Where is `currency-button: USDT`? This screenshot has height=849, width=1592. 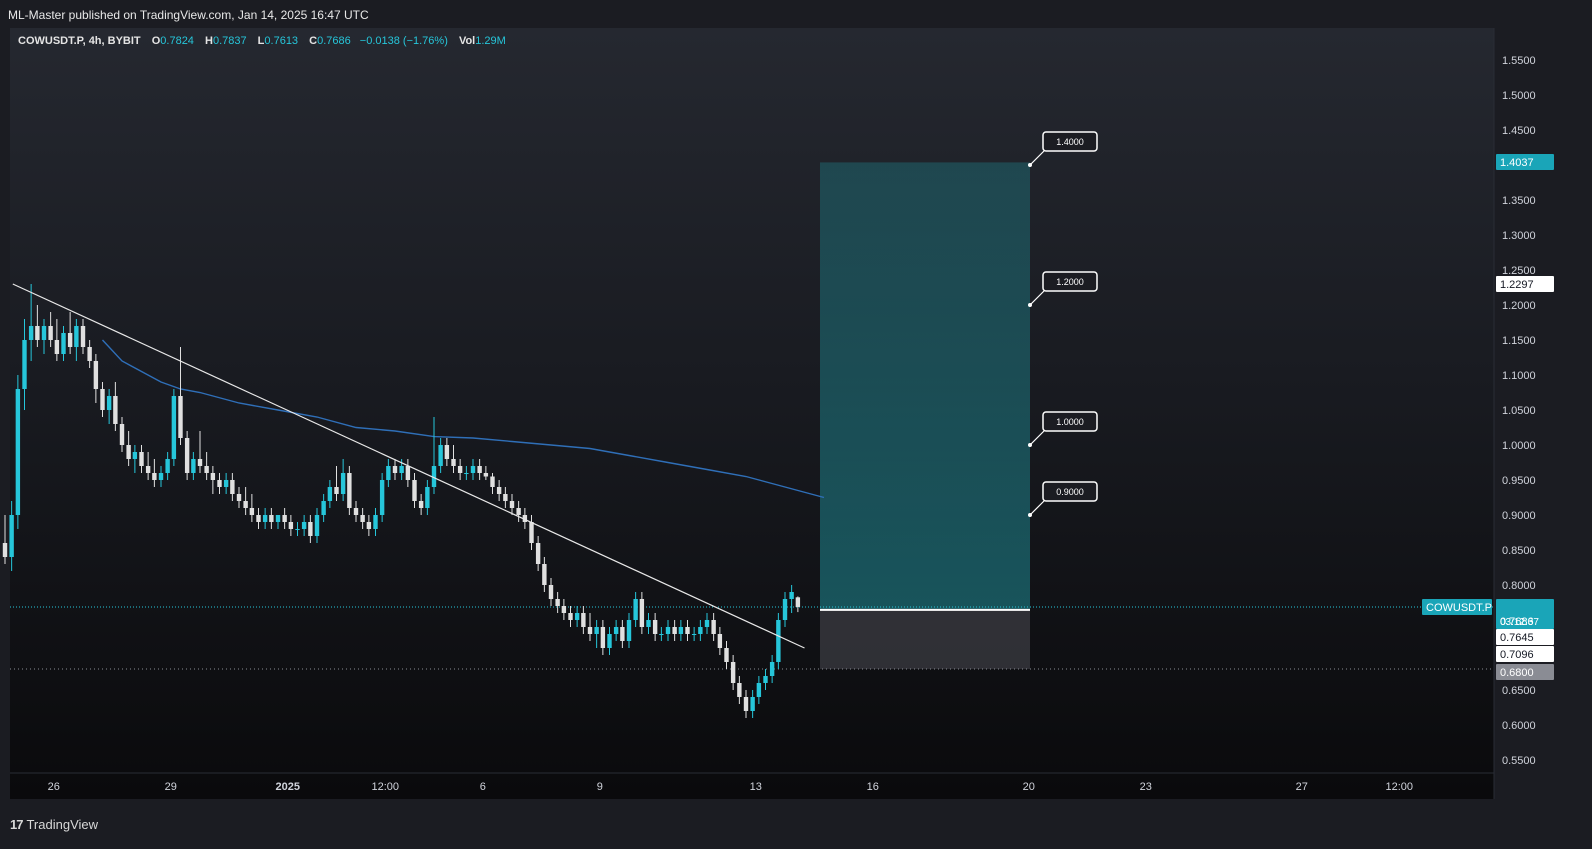
currency-button: USDT is located at coordinates (1540, 44).